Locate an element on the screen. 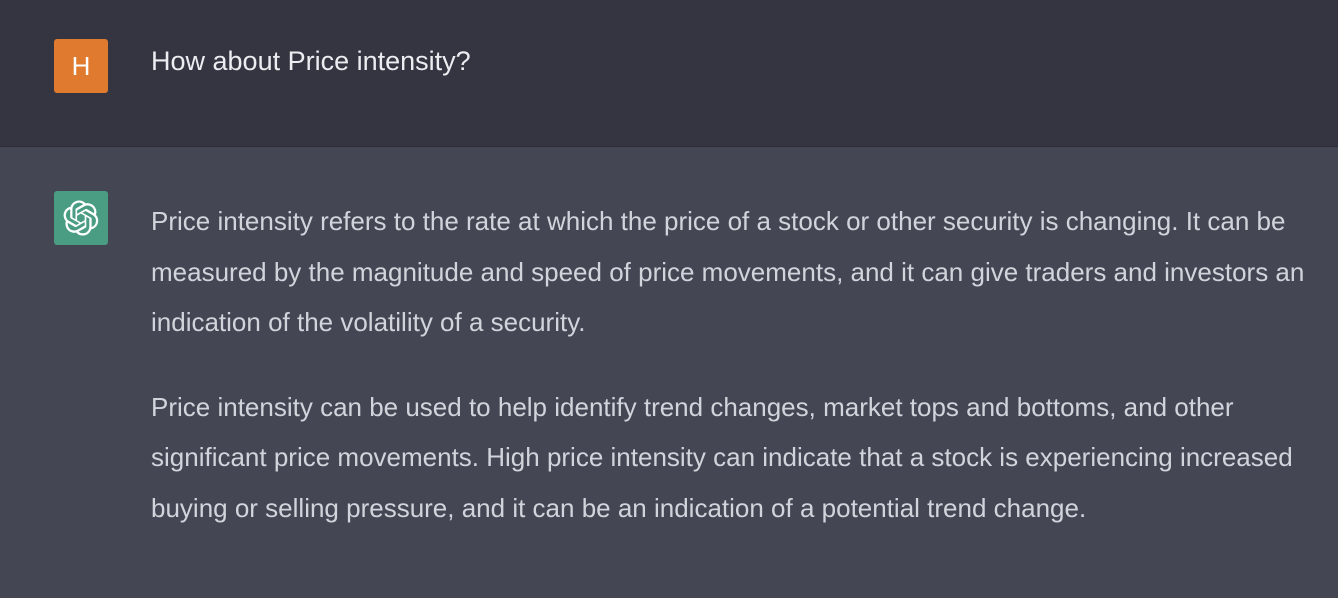 This screenshot has width=1338, height=598. openai-logo-icon is located at coordinates (81, 218).